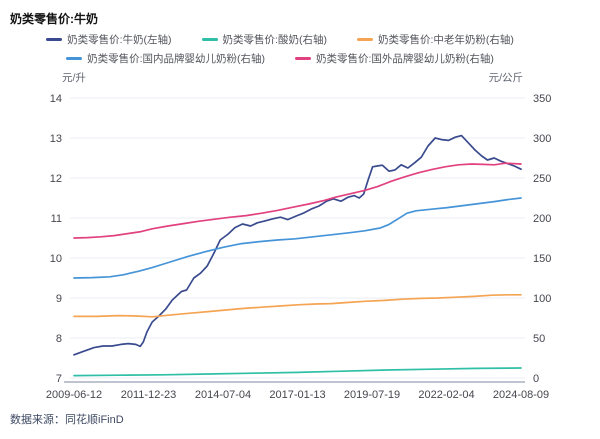 This screenshot has width=600, height=439. I want to click on legend-swatch-milk, so click(54, 39).